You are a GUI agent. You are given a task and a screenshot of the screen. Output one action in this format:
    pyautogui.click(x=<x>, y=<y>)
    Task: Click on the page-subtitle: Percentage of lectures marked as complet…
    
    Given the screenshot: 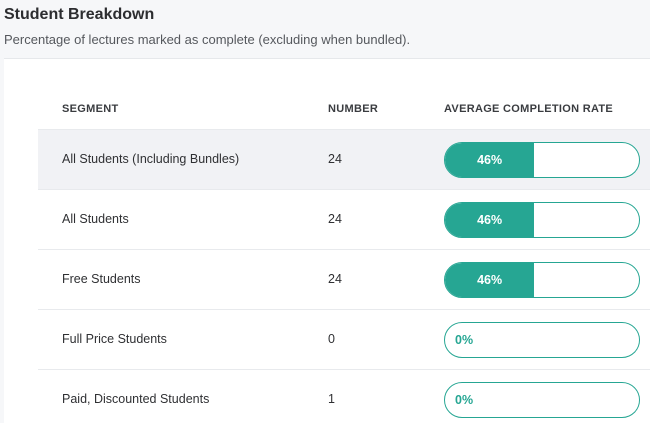 What is the action you would take?
    pyautogui.click(x=207, y=39)
    